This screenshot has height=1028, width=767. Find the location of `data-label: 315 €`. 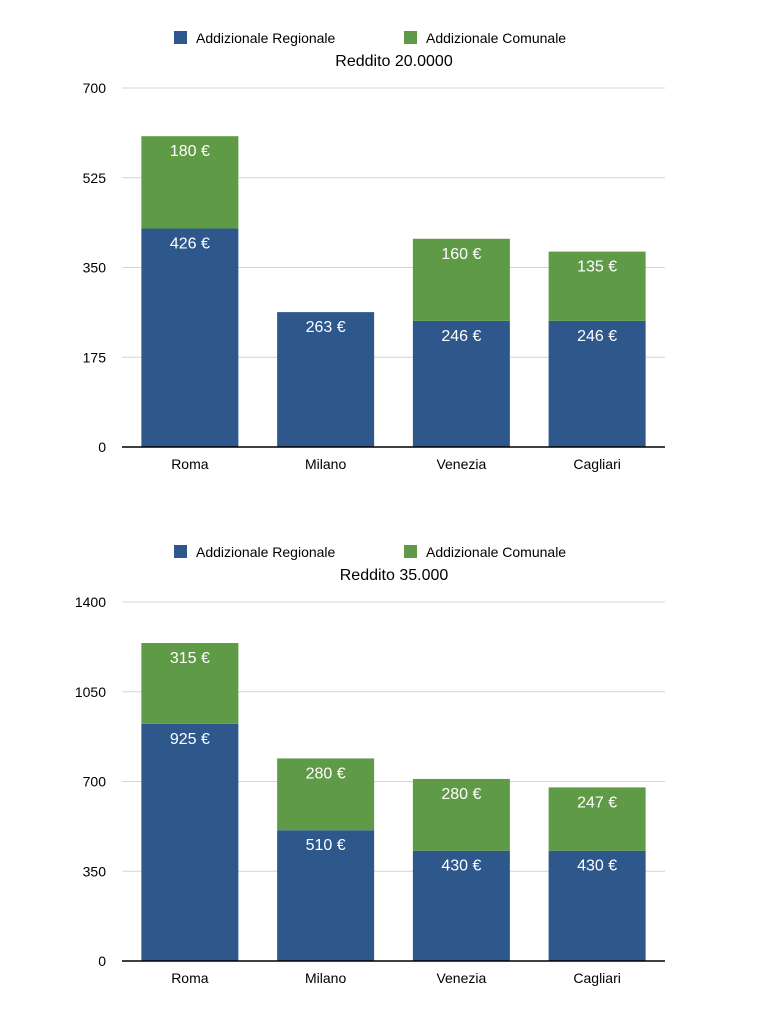

data-label: 315 € is located at coordinates (190, 658).